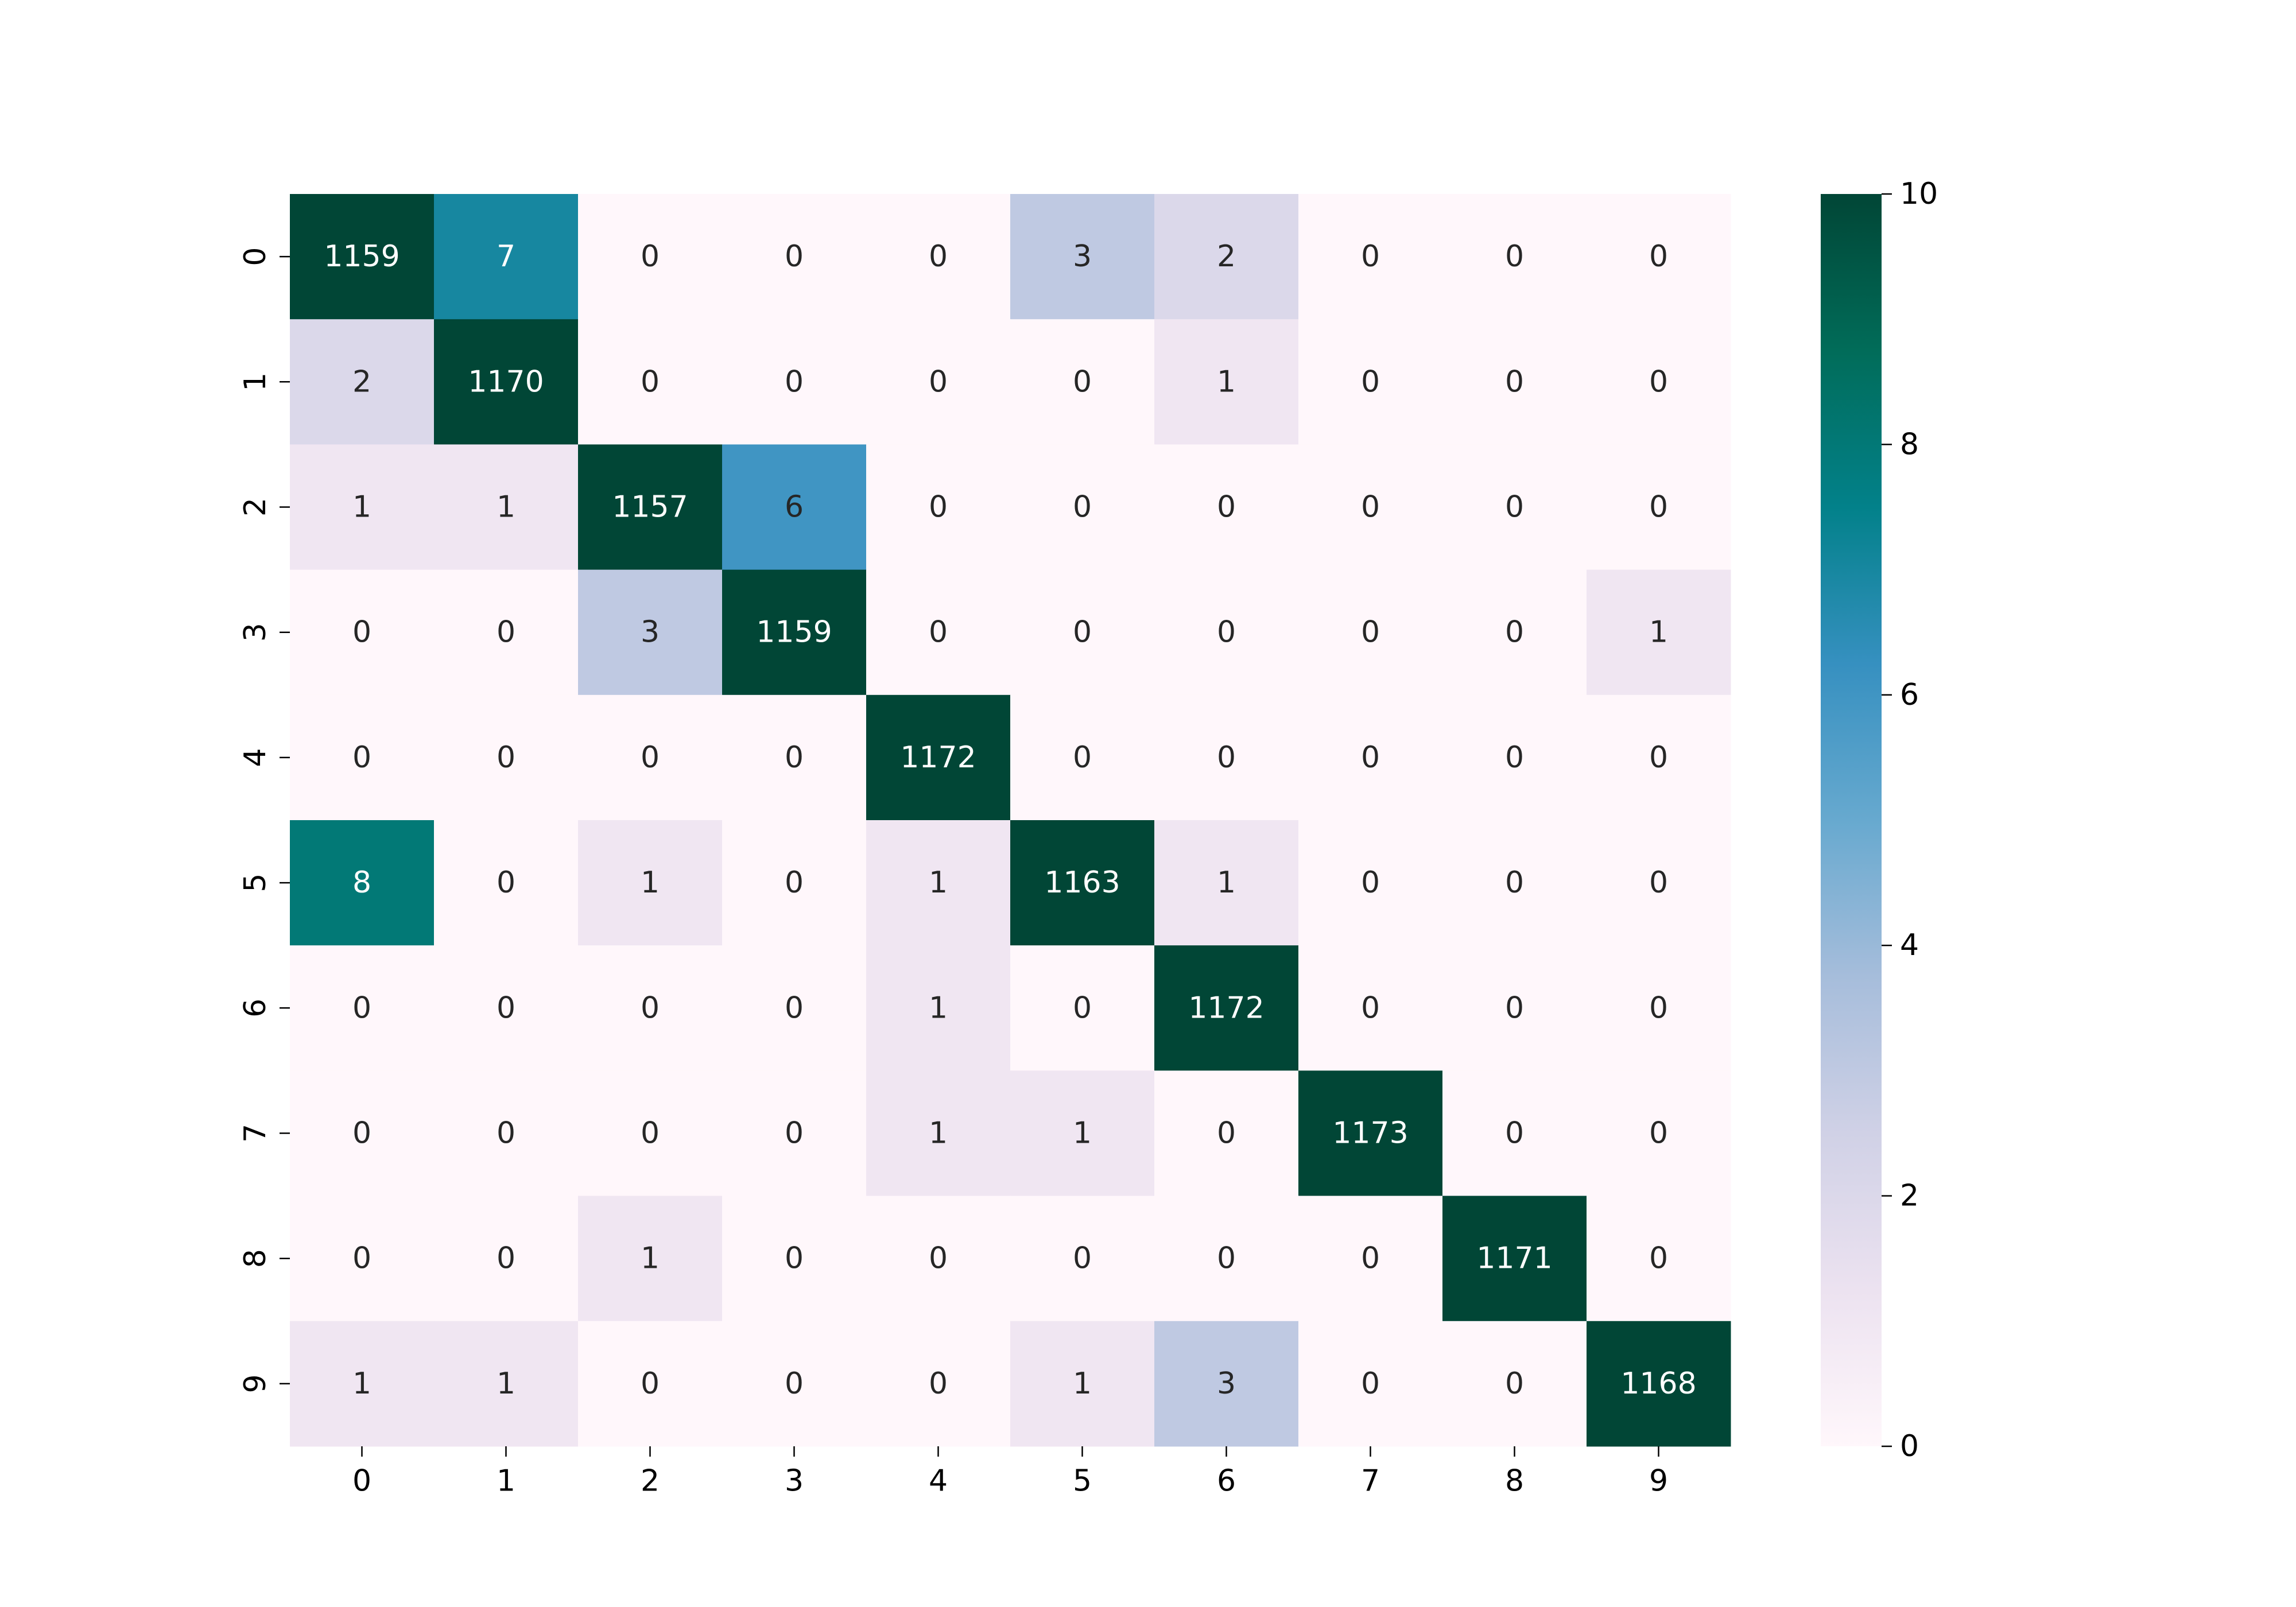  I want to click on x-tick-label: 8, so click(1514, 1481).